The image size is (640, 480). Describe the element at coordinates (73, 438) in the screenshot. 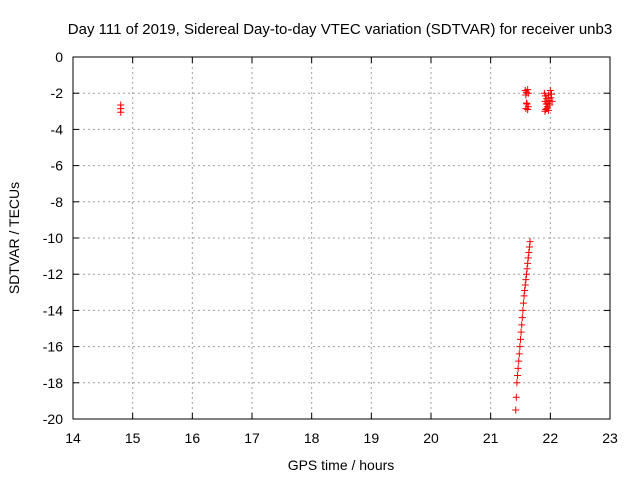

I see `x-tick-label: 14` at that location.